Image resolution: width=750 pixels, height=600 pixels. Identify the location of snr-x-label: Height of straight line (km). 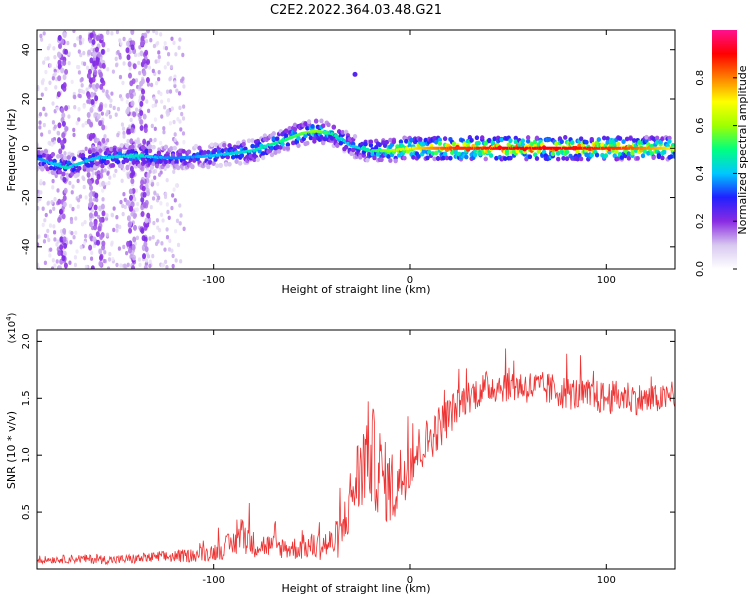
(355, 588).